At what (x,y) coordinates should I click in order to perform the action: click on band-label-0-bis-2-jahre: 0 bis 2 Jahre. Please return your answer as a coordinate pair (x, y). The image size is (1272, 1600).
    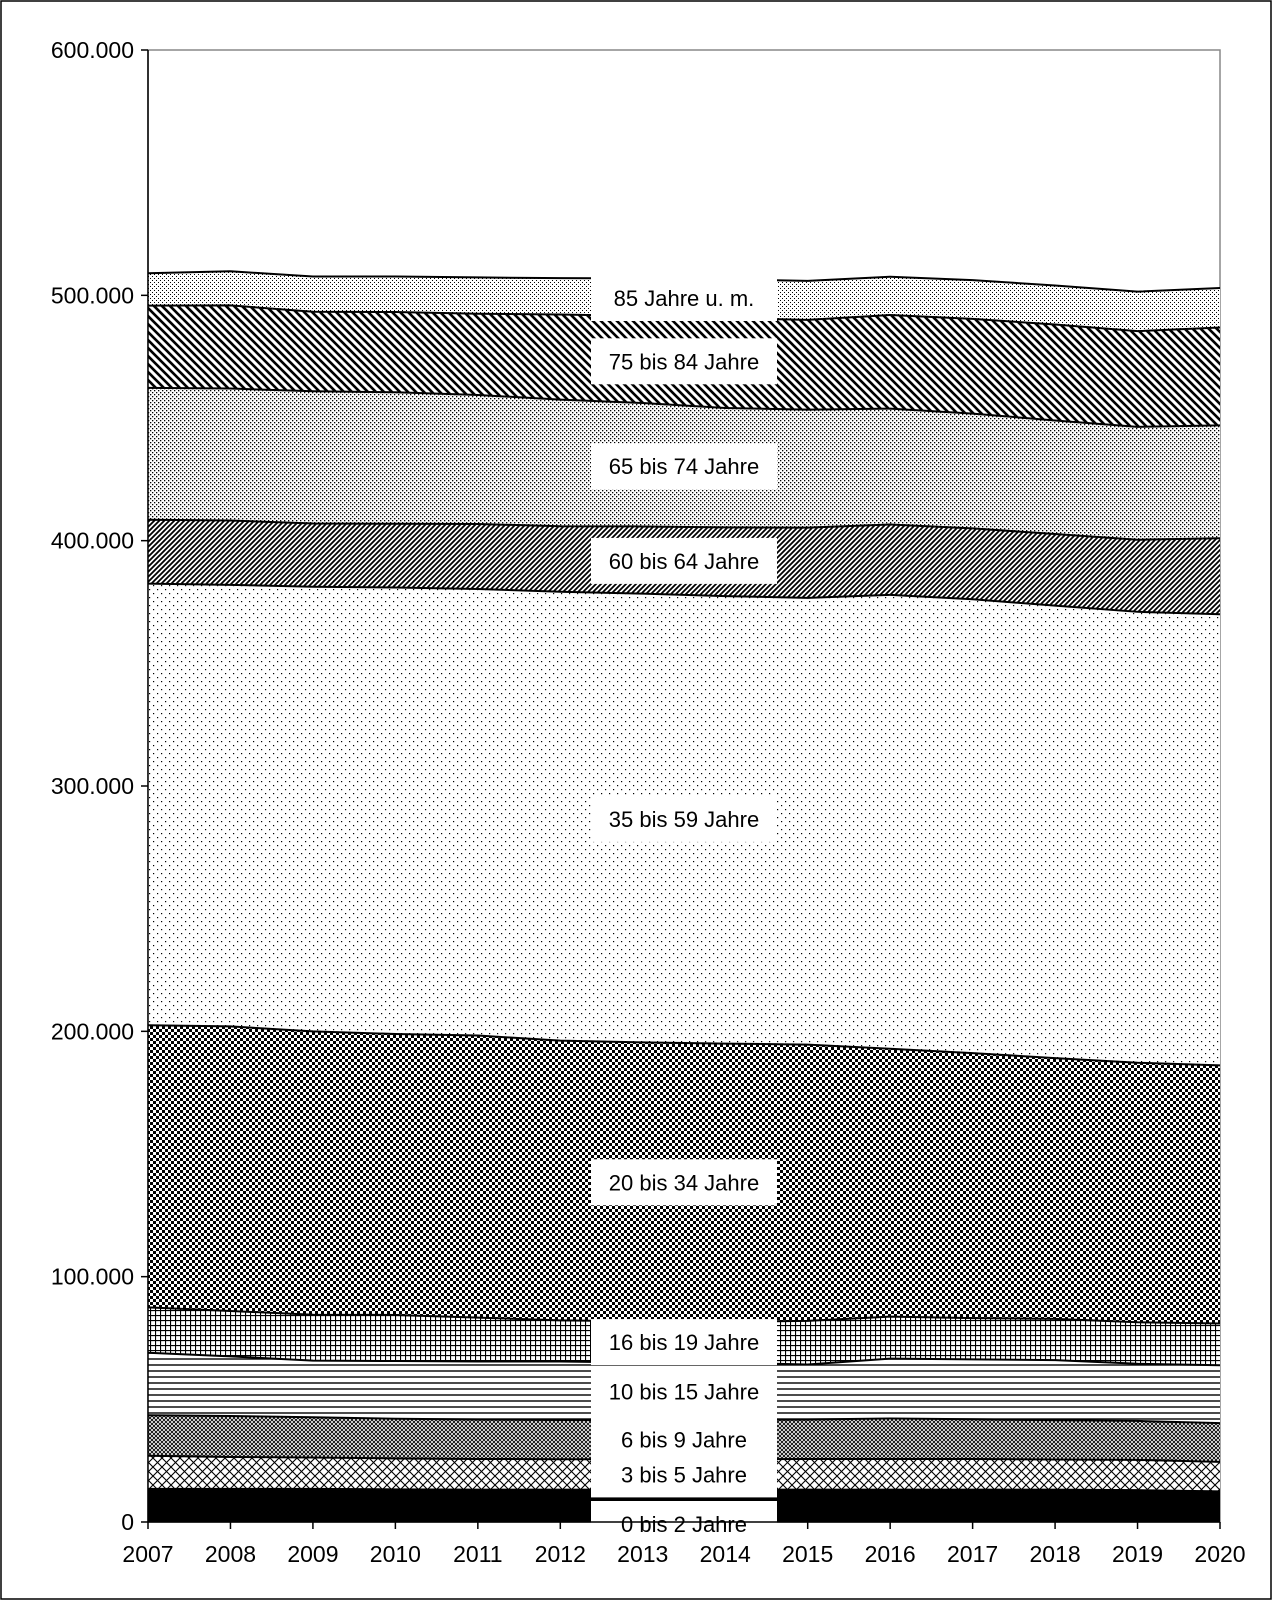
    Looking at the image, I should click on (684, 1524).